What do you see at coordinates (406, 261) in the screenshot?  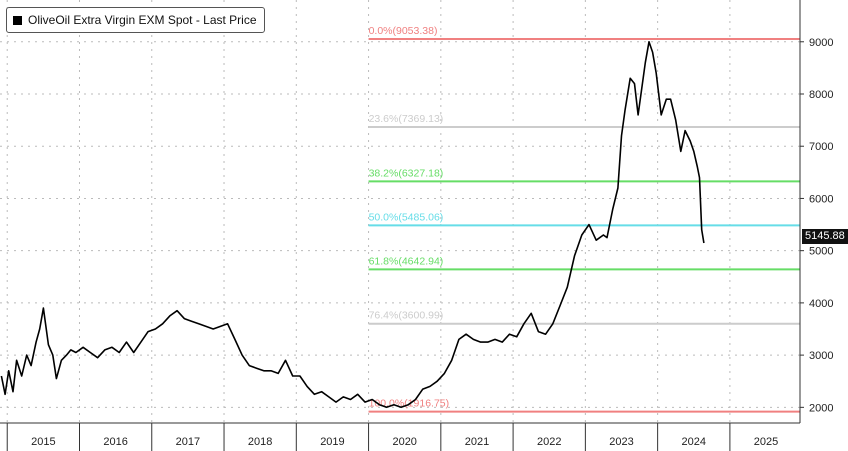 I see `fib-level-label: 61.8%(4642.94)` at bounding box center [406, 261].